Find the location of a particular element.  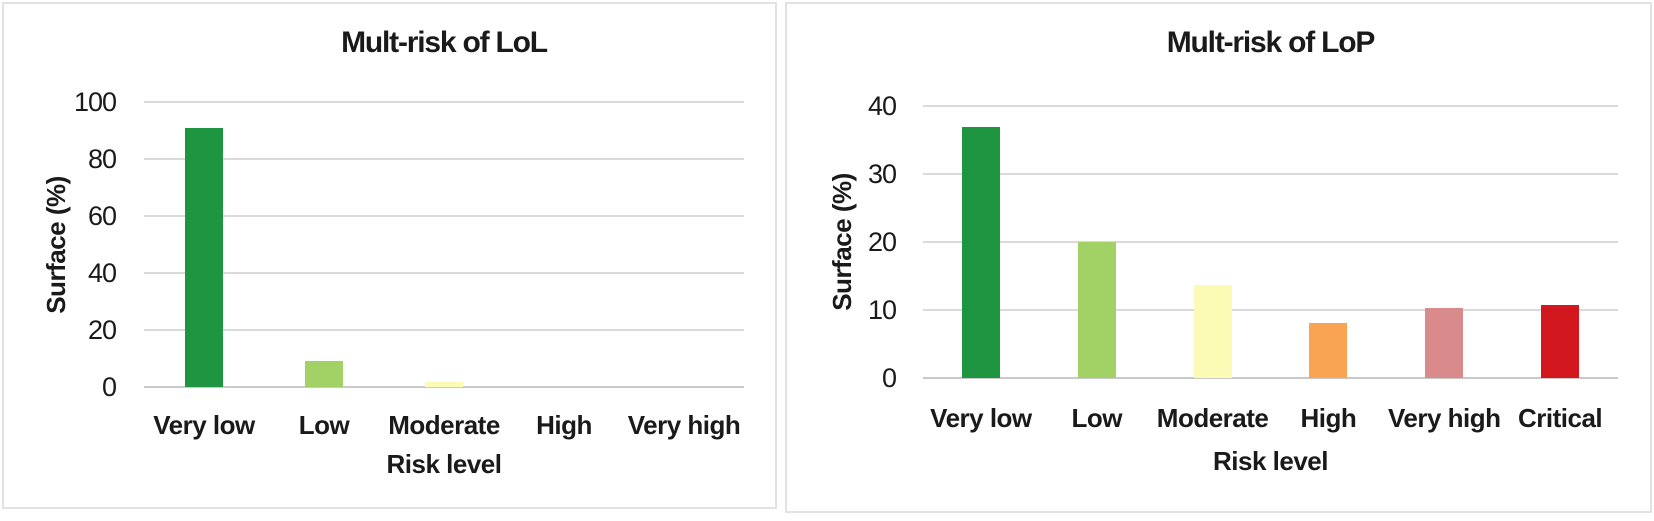

chart-title-lop: Mult-risk of LoP is located at coordinates (1271, 42).